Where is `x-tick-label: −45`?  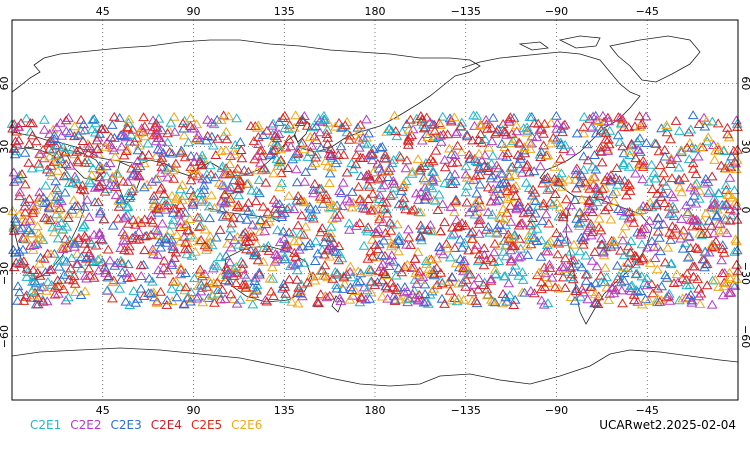 x-tick-label: −45 is located at coordinates (647, 410).